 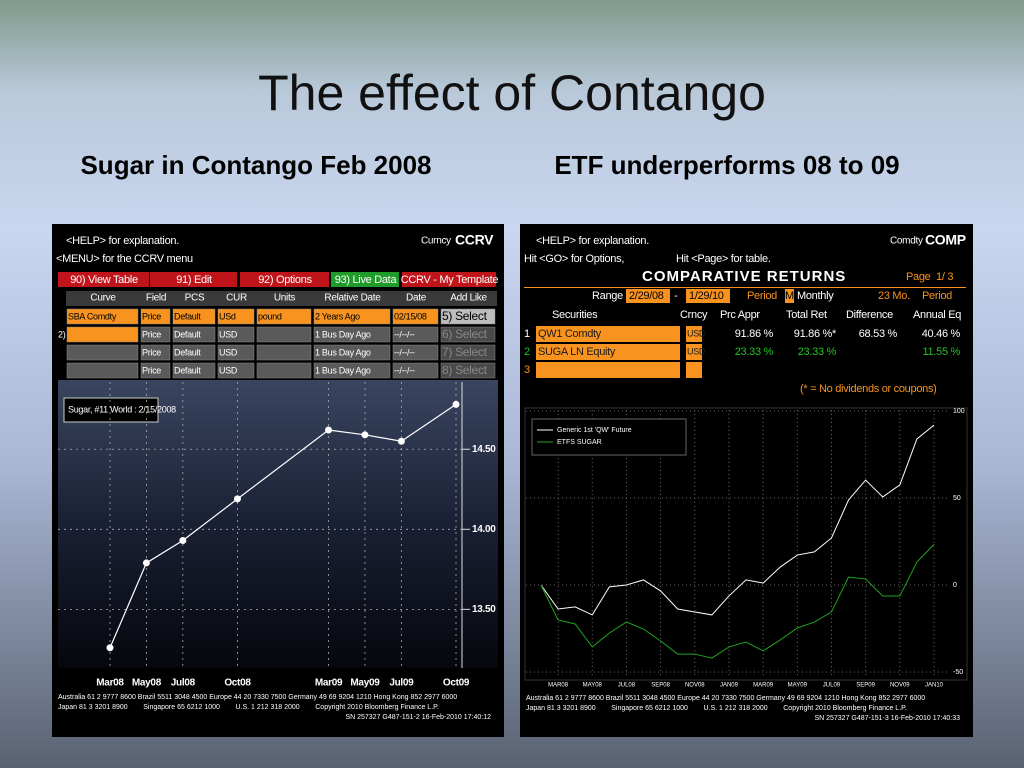 I want to click on row-number: 2, so click(x=527, y=352).